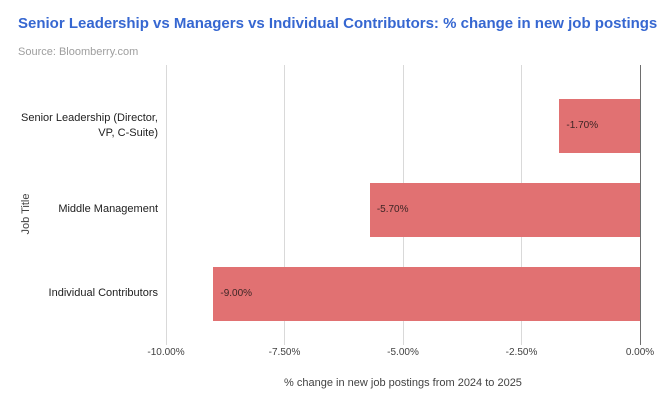 This screenshot has width=660, height=408. Describe the element at coordinates (284, 352) in the screenshot. I see `x-tick-label: -7.50%` at that location.